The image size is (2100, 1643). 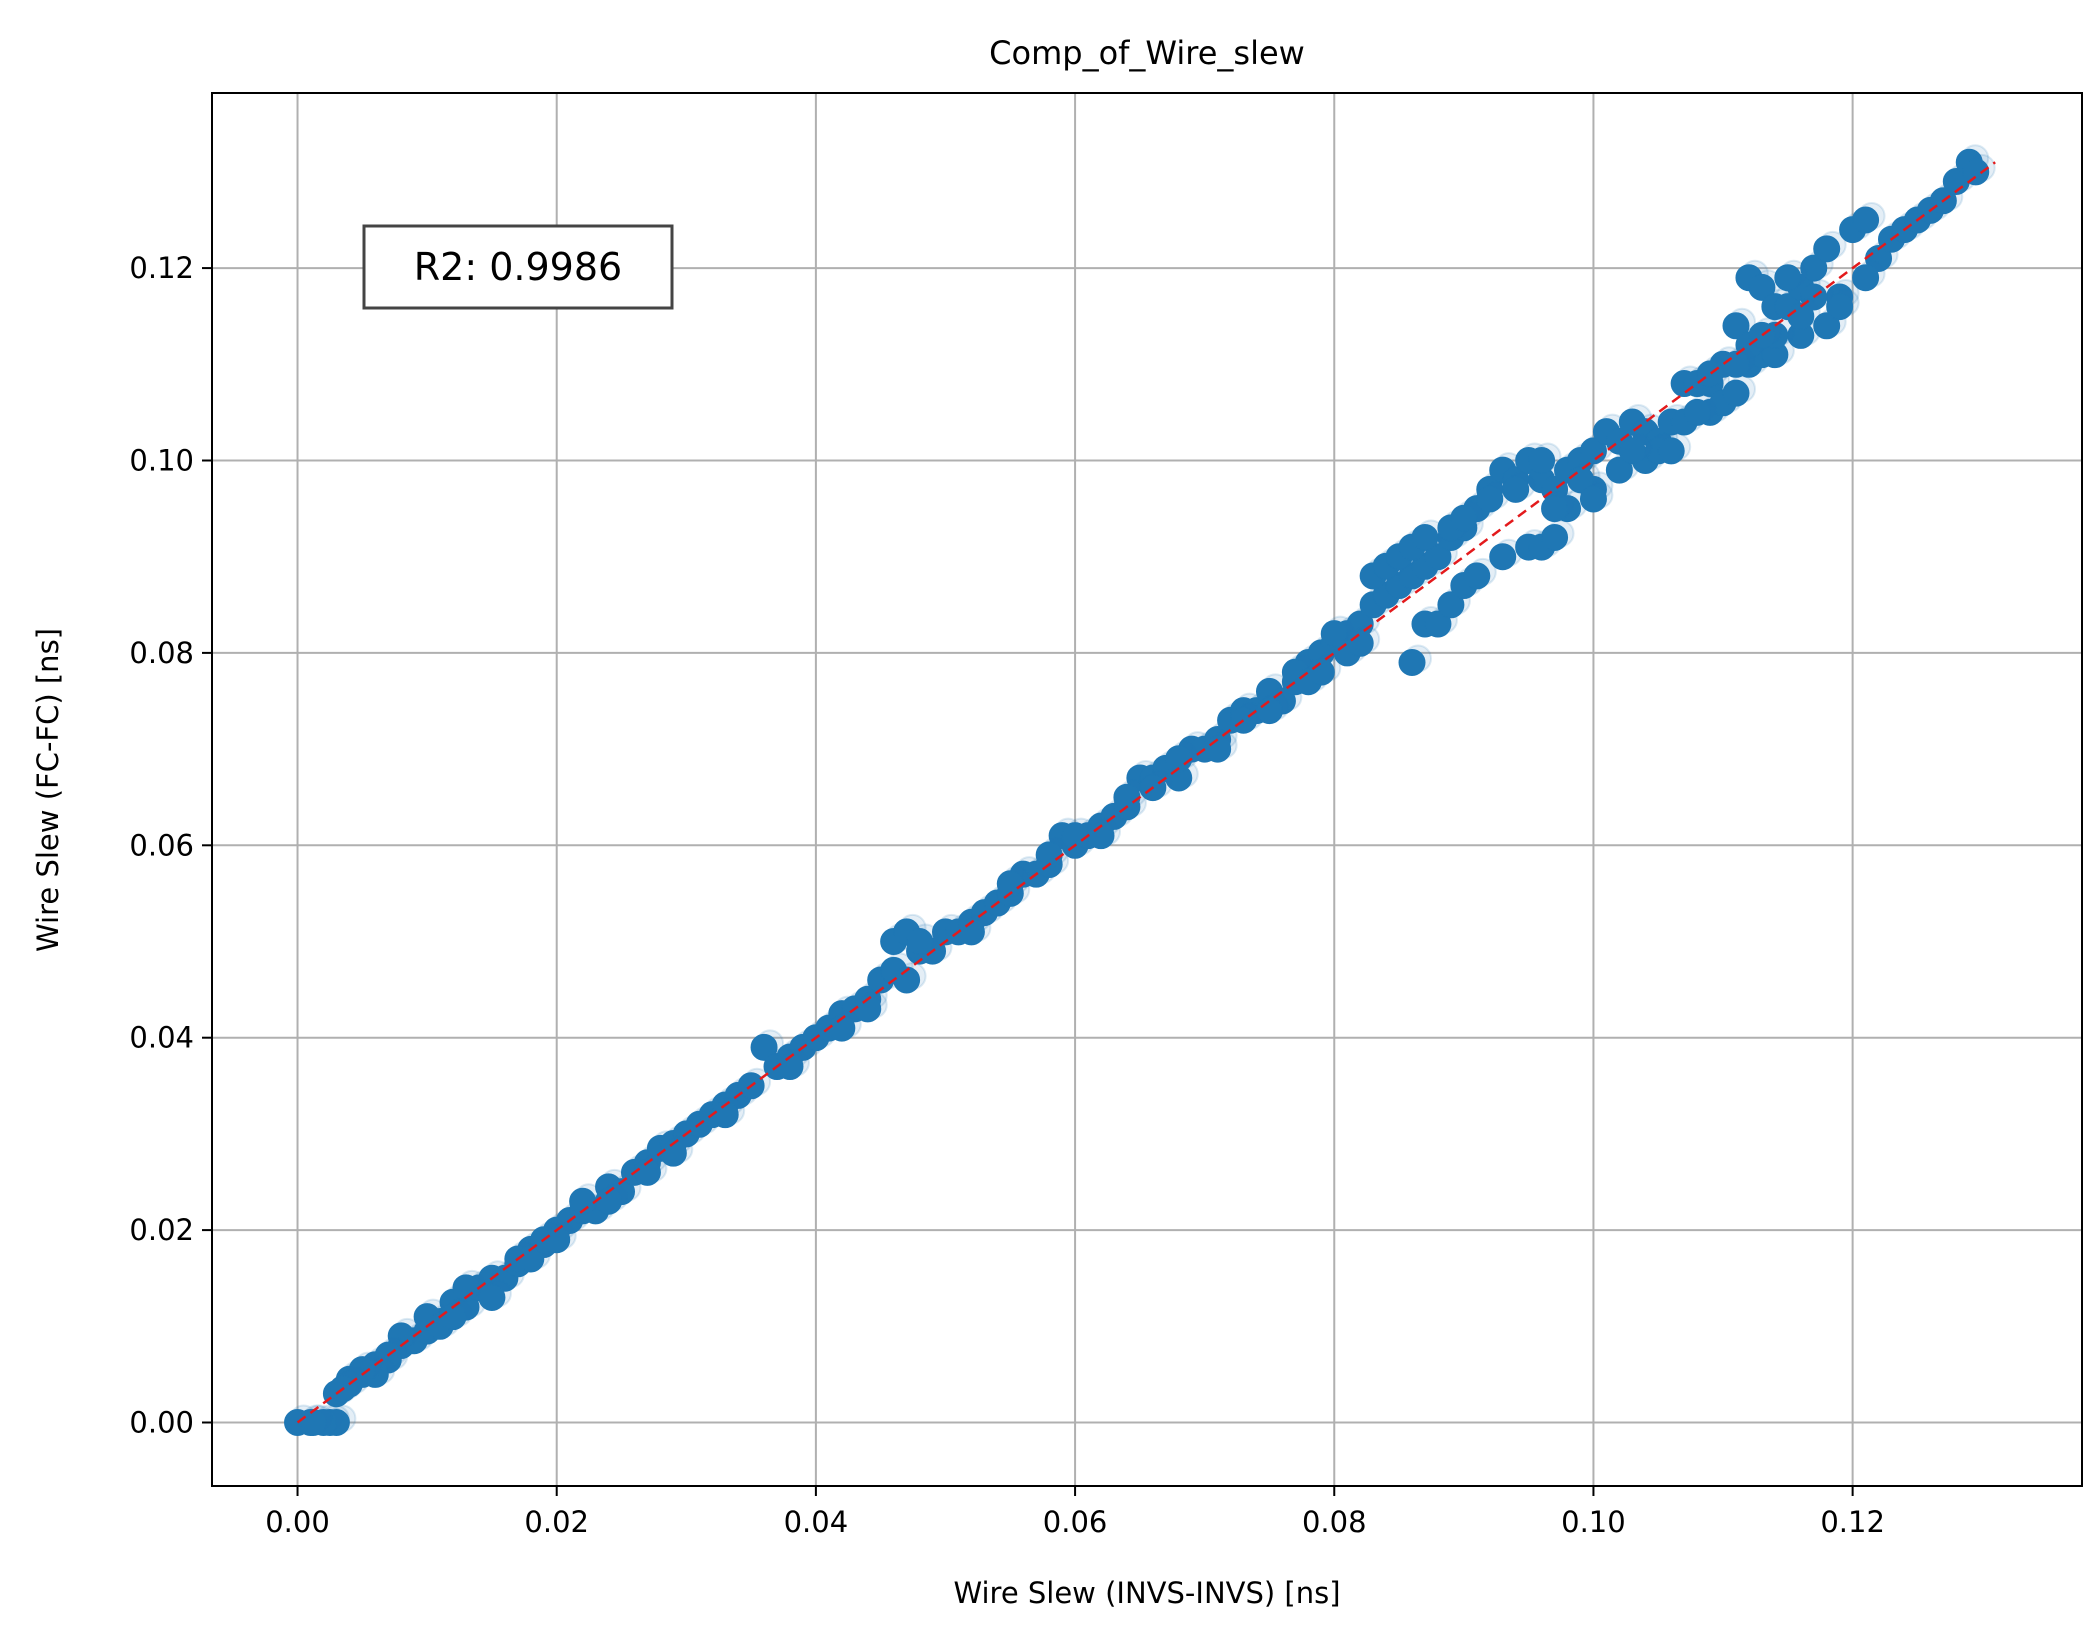 I want to click on x-axis-label: Wire Slew (INVS-INVS) [ns], so click(x=1146, y=1593).